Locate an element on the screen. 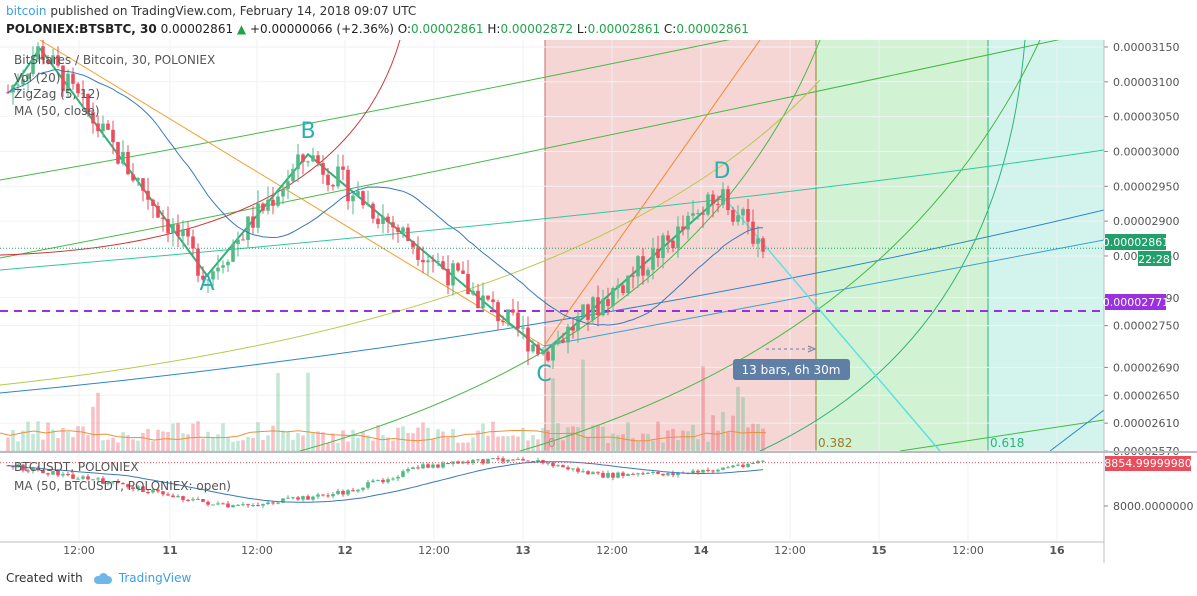  y-tick-label: 0.00003000 is located at coordinates (1146, 151).